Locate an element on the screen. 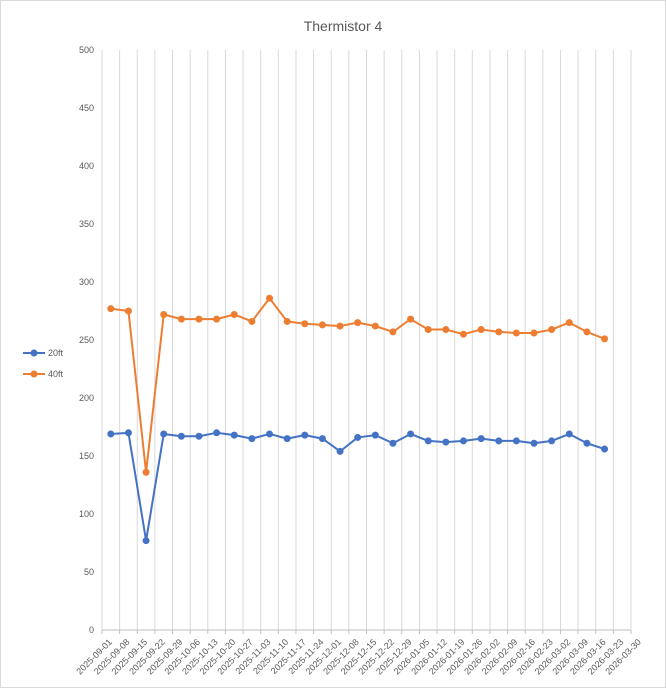  y-tick-label: 450 is located at coordinates (86, 108).